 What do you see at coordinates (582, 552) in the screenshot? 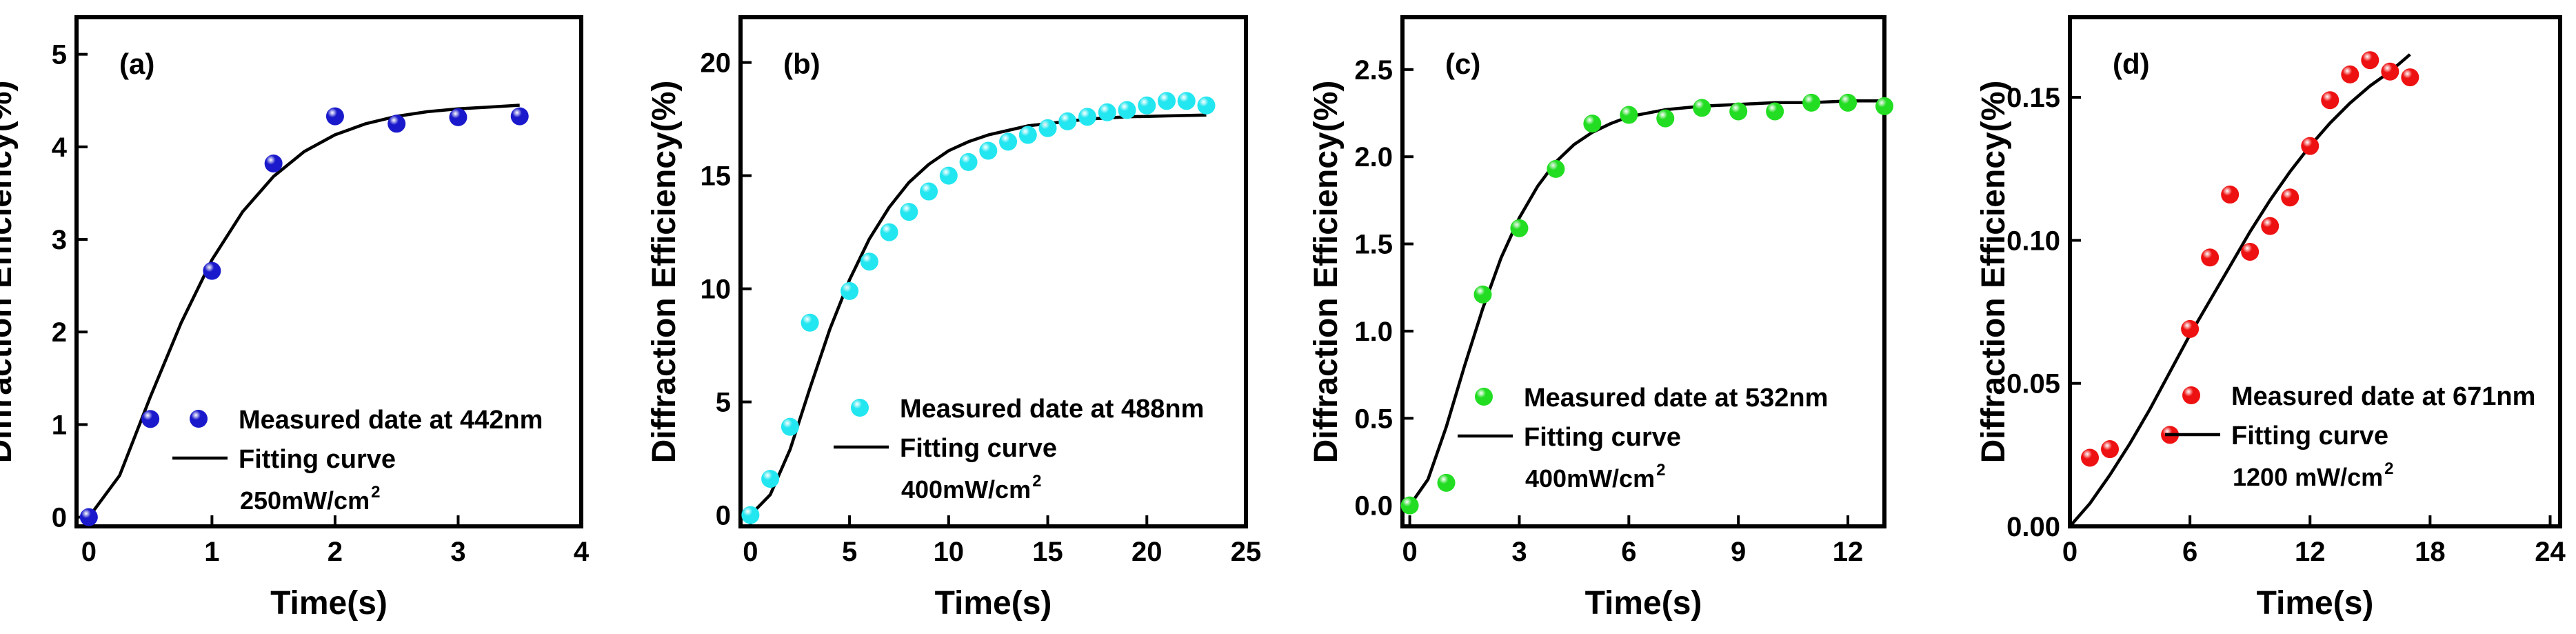
I see `x-tick-label: 4` at bounding box center [582, 552].